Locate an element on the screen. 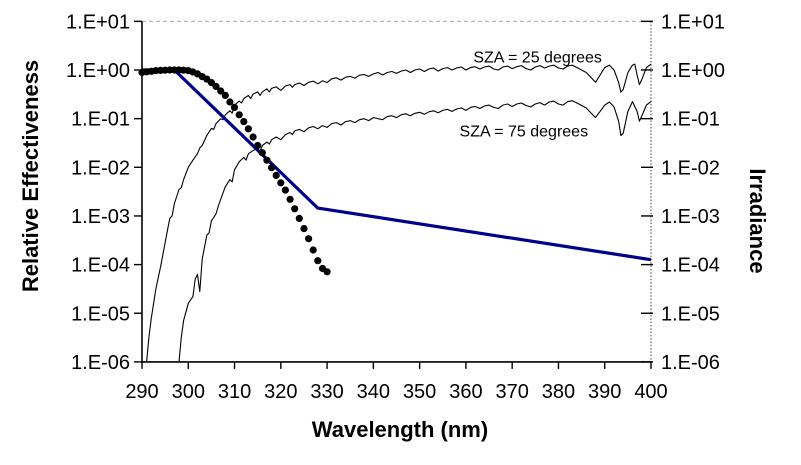 The image size is (801, 465). x-axis-title: Wavelength (nm) is located at coordinates (400, 429).